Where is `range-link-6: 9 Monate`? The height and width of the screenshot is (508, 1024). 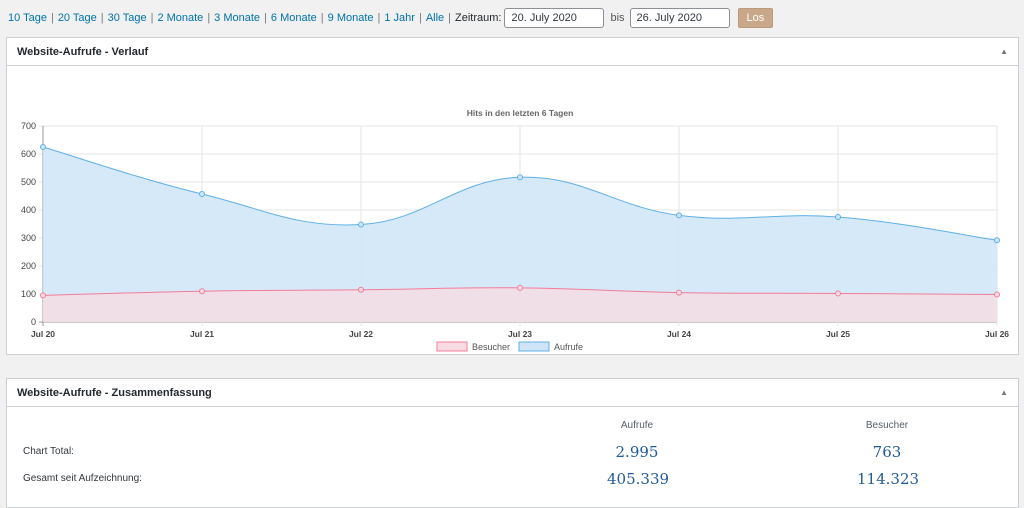
range-link-6: 9 Monate is located at coordinates (350, 18).